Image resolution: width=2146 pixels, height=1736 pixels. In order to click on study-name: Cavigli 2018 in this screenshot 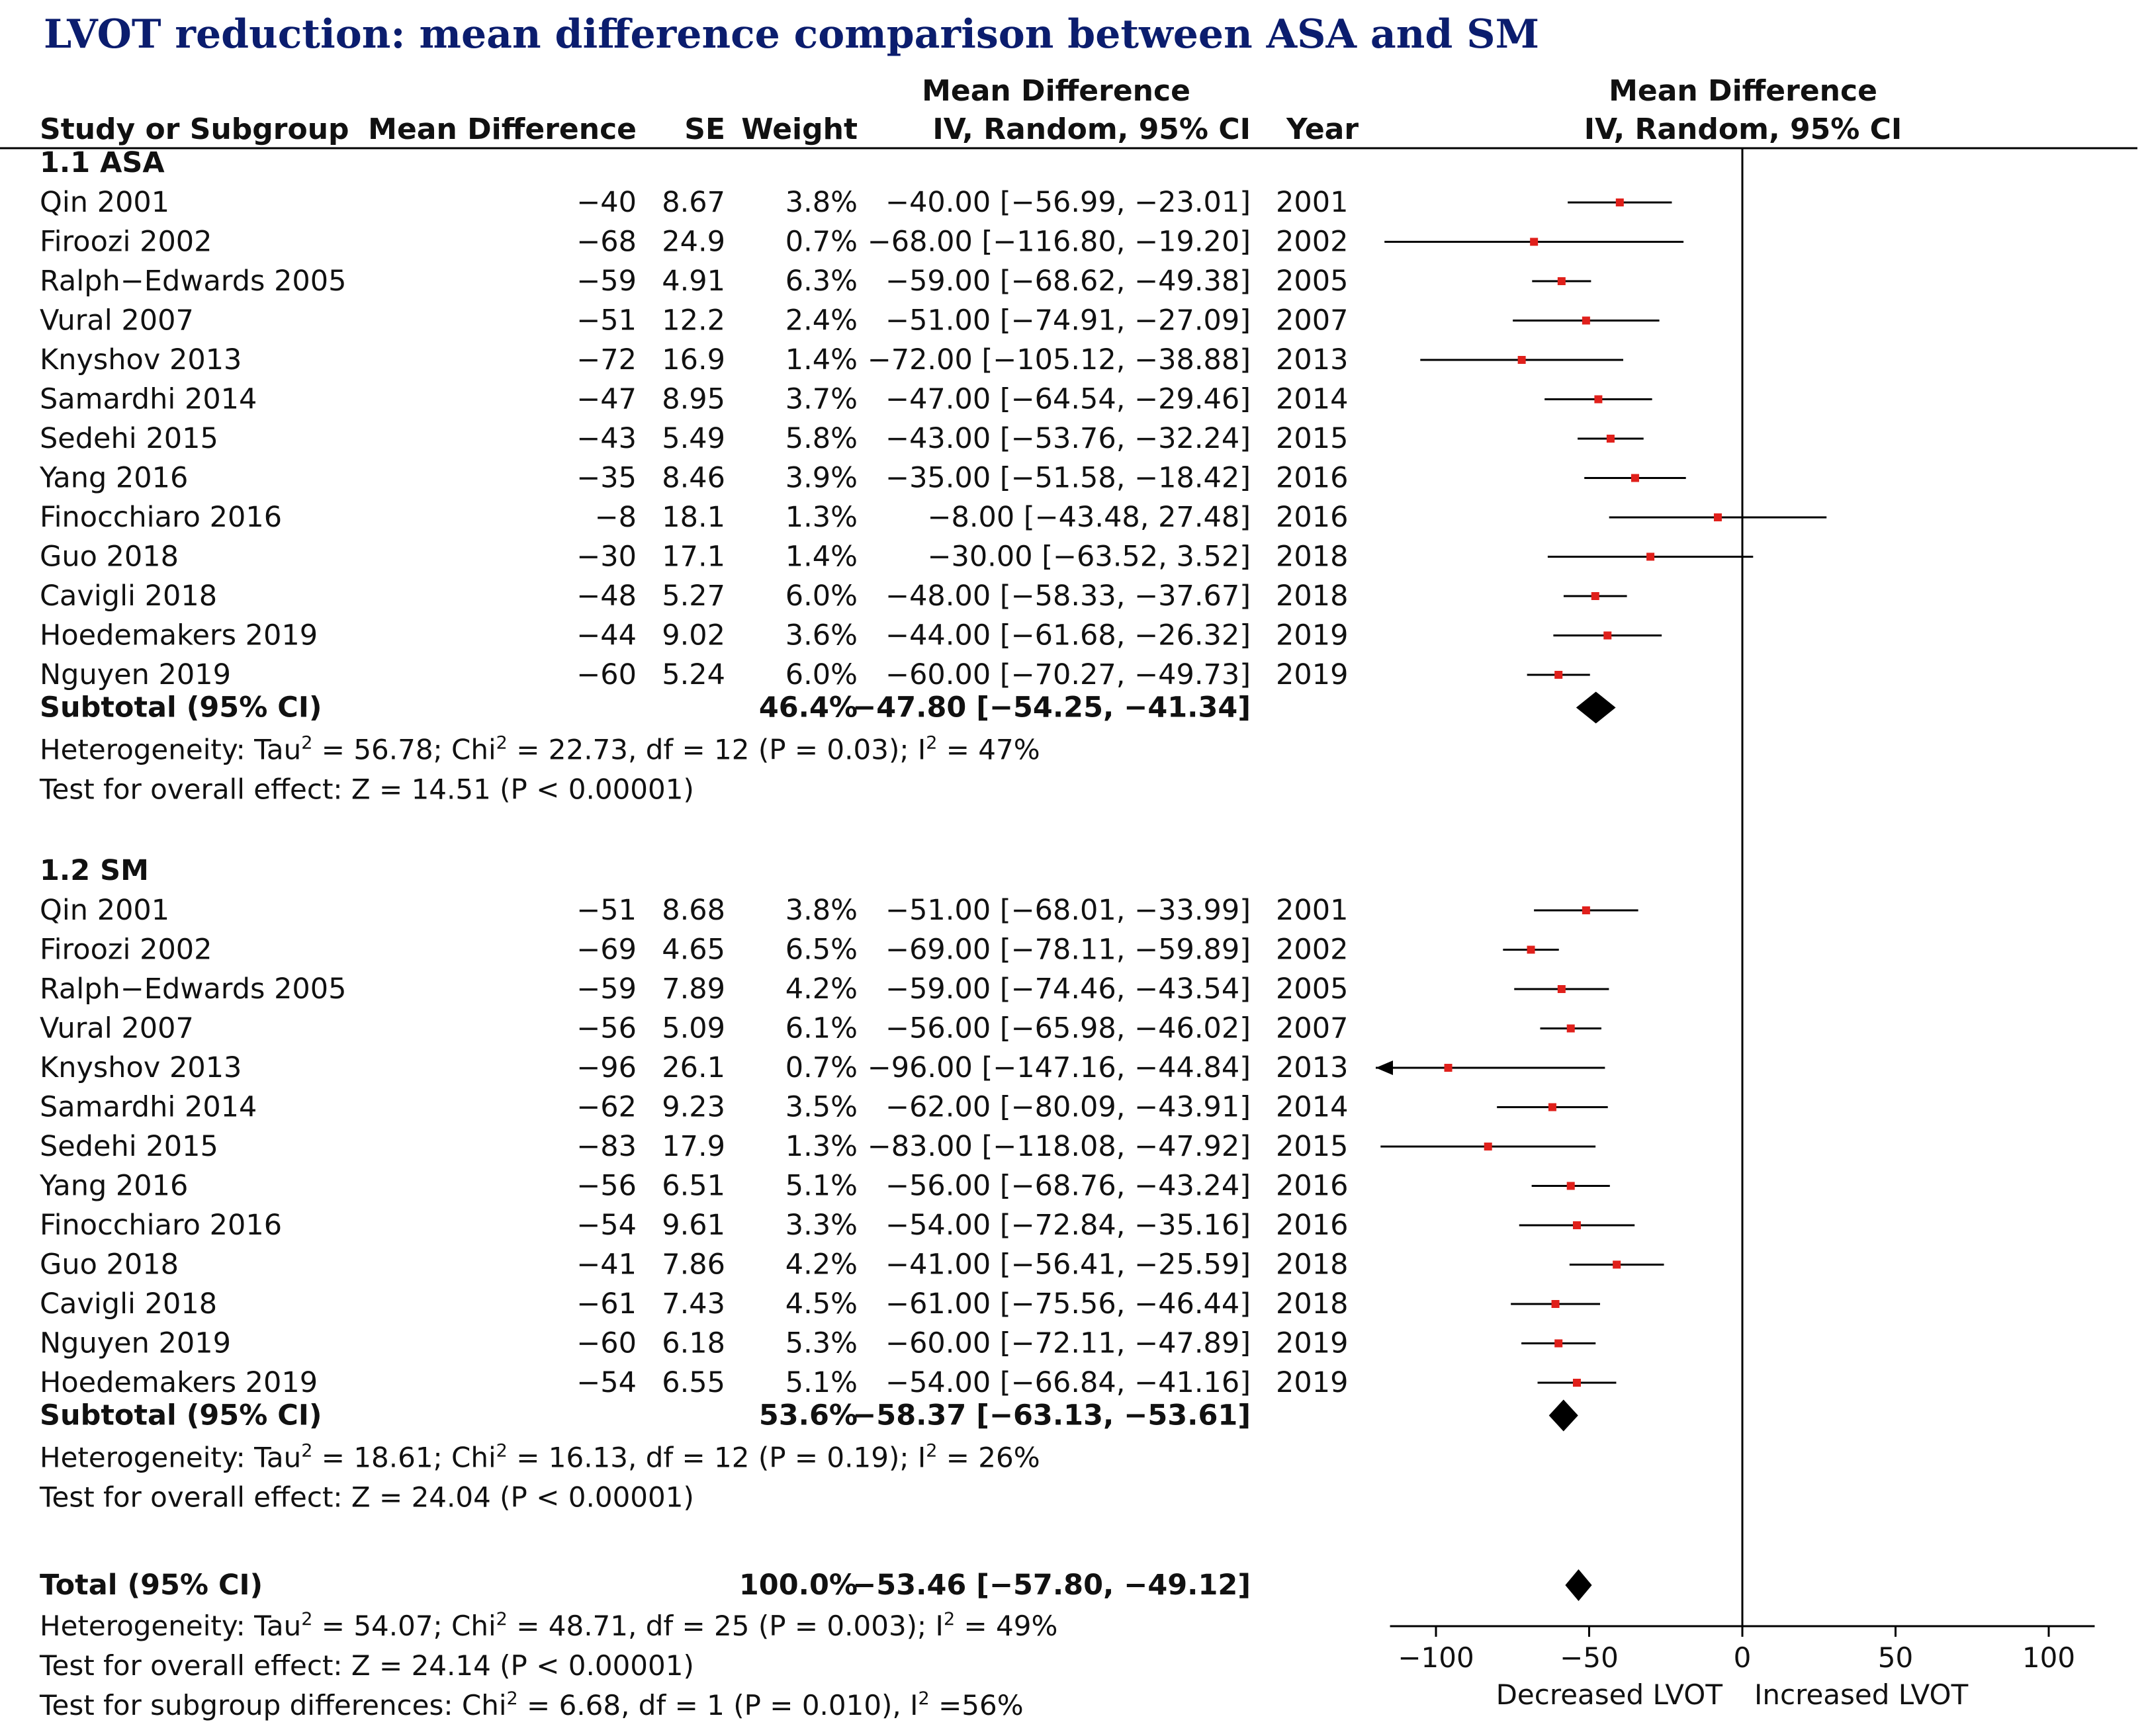, I will do `click(128, 596)`.